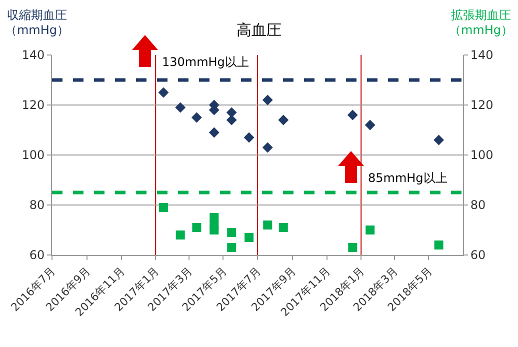 The image size is (518, 347). I want to click on annotation: 130mmHg以上, so click(205, 62).